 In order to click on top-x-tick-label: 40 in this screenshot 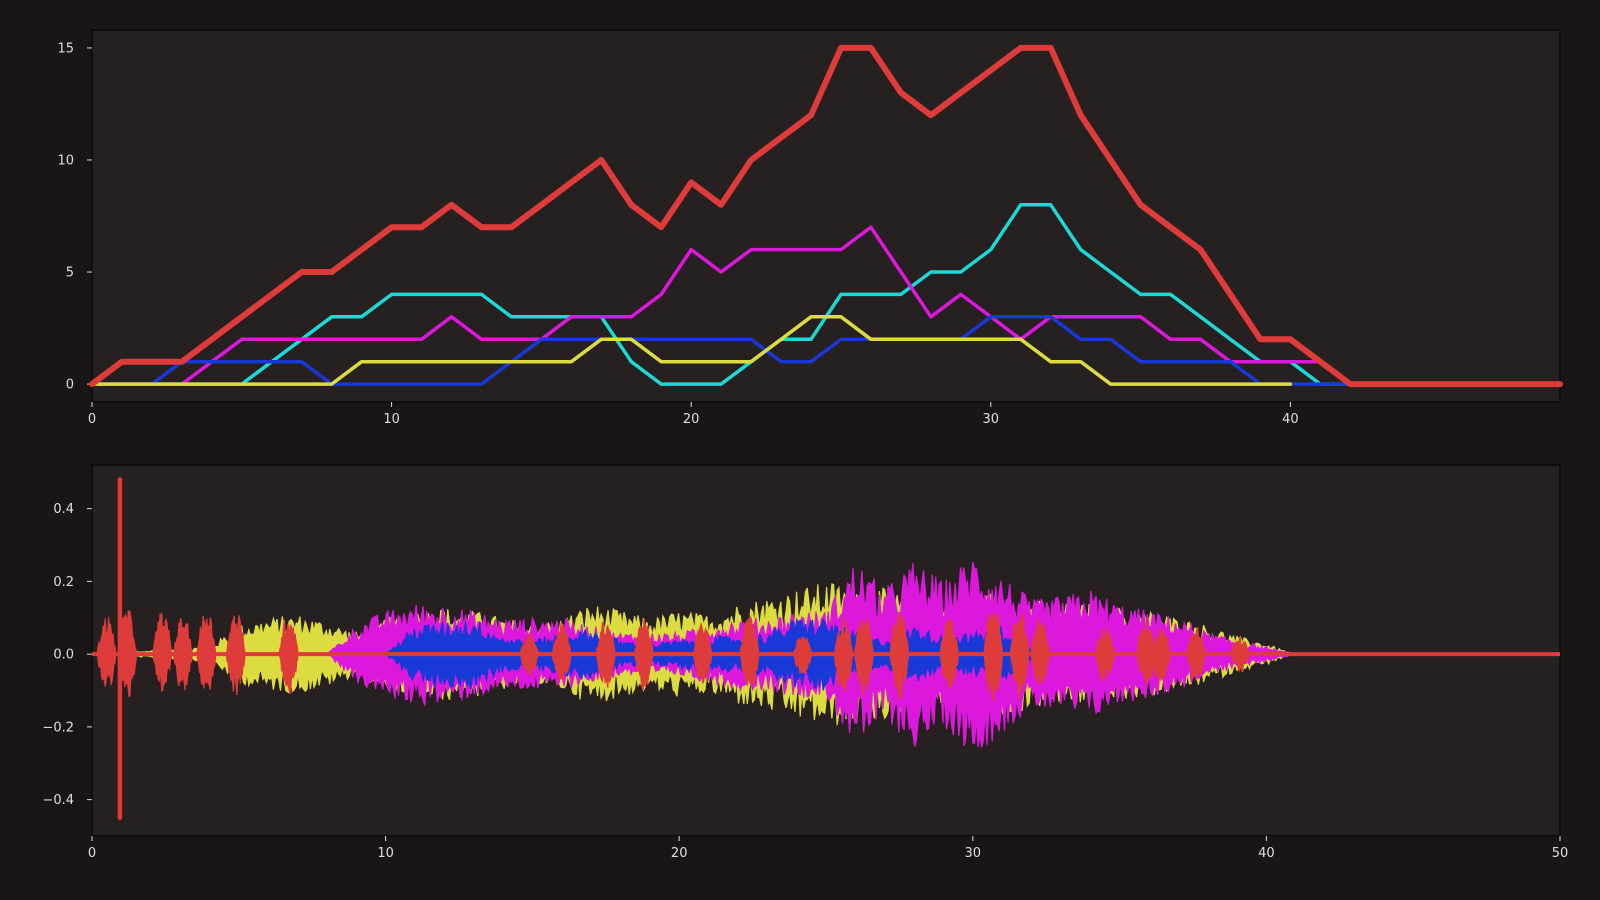, I will do `click(1290, 419)`.